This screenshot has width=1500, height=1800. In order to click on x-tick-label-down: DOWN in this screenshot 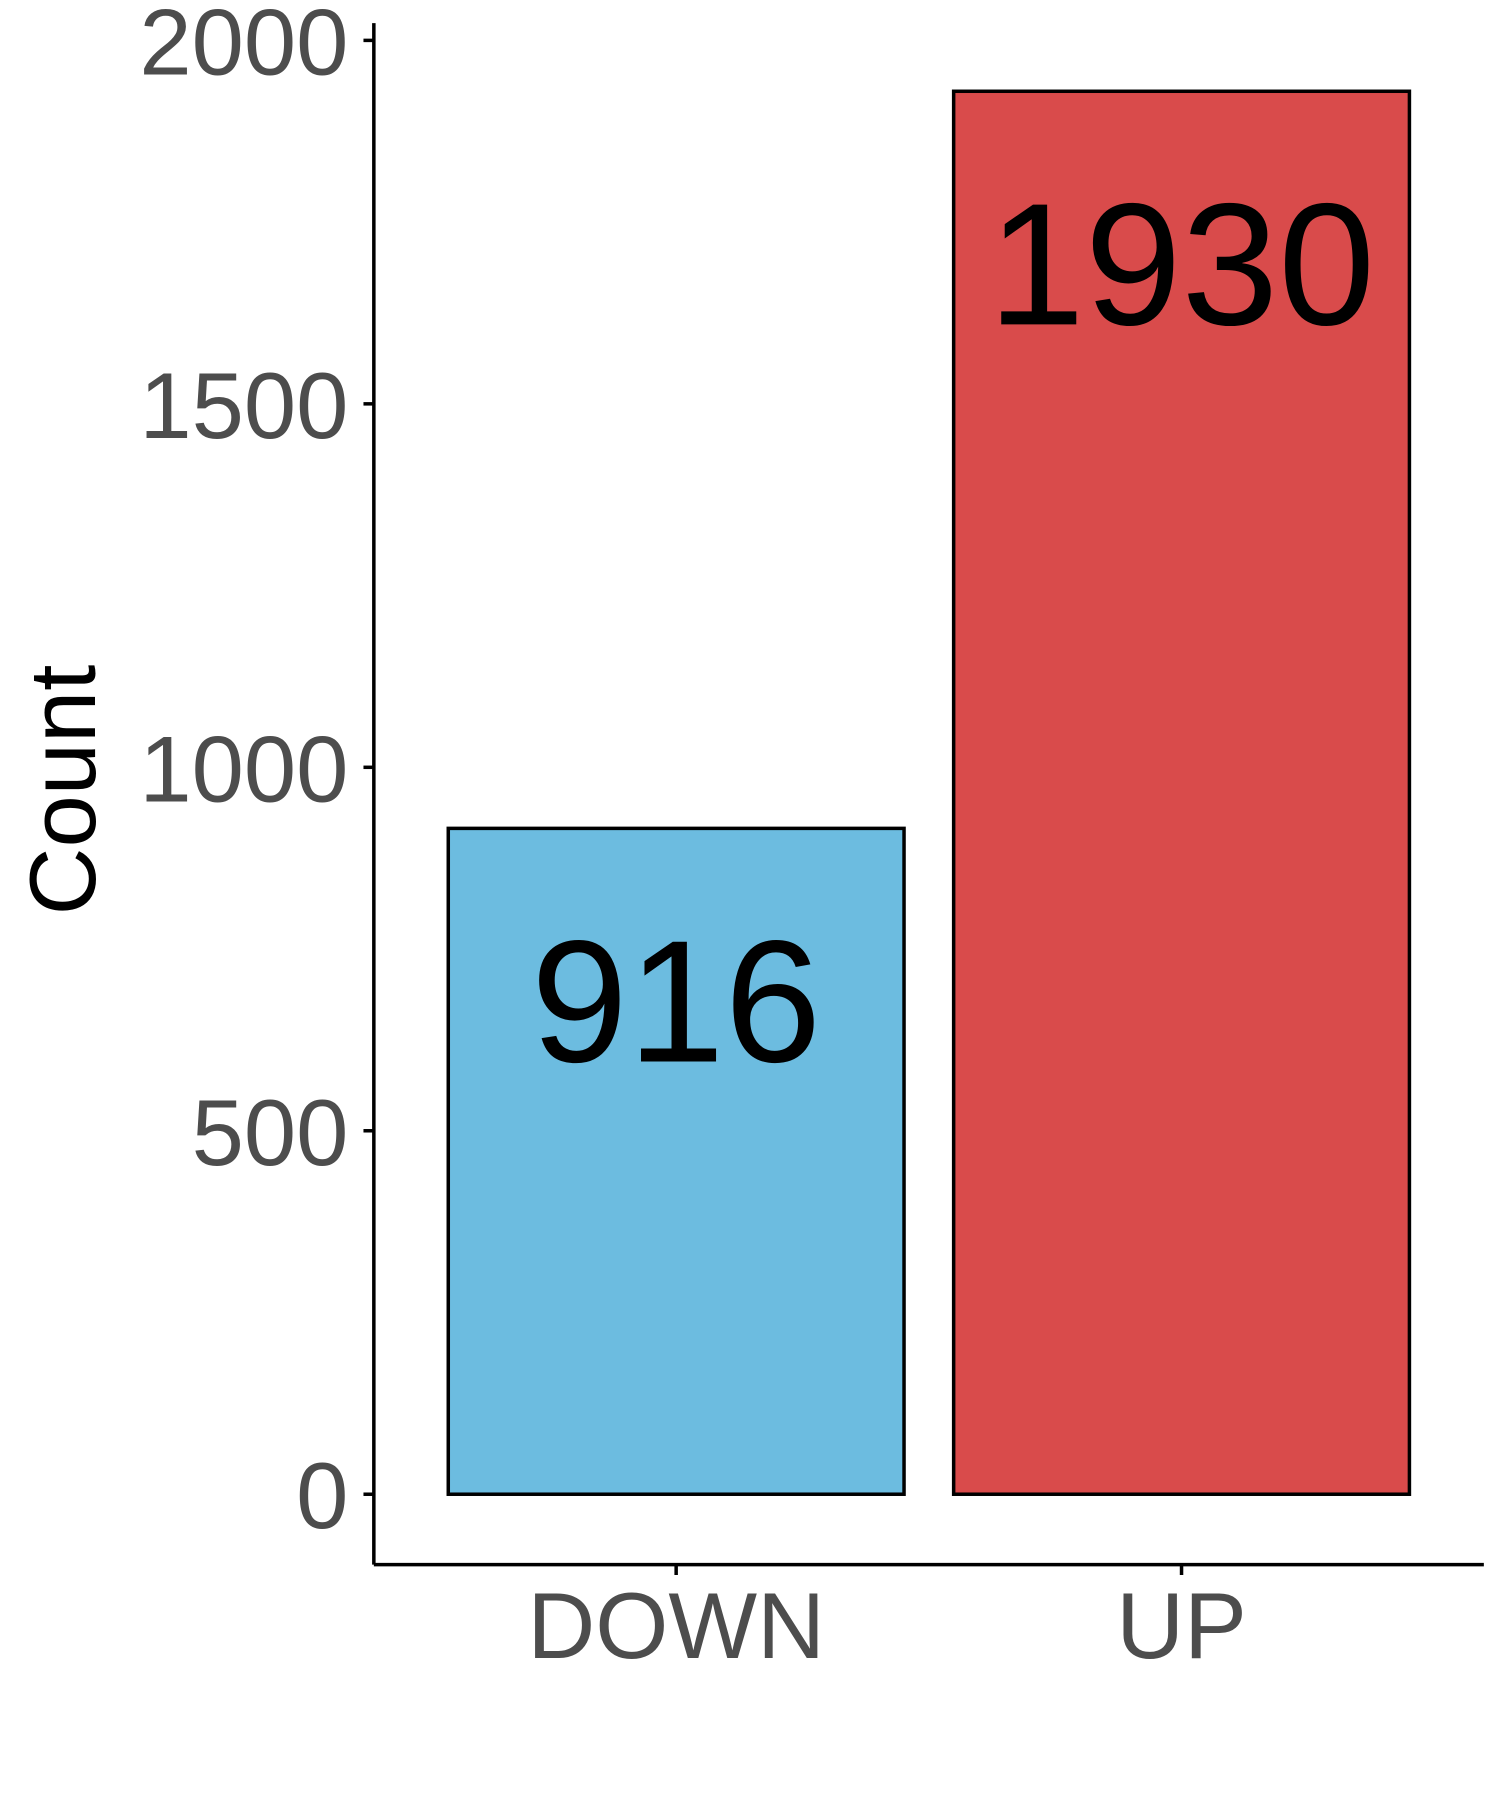, I will do `click(676, 1625)`.